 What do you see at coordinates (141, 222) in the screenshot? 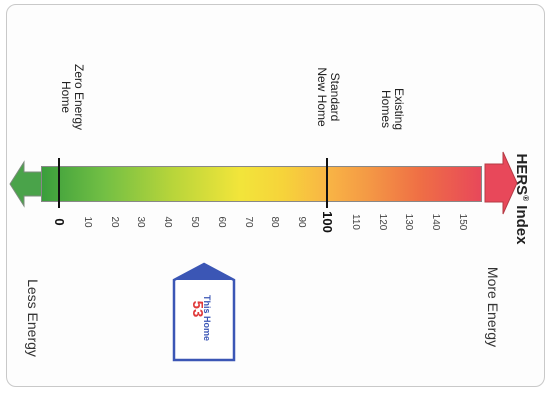
I see `tick-label-30: 30` at bounding box center [141, 222].